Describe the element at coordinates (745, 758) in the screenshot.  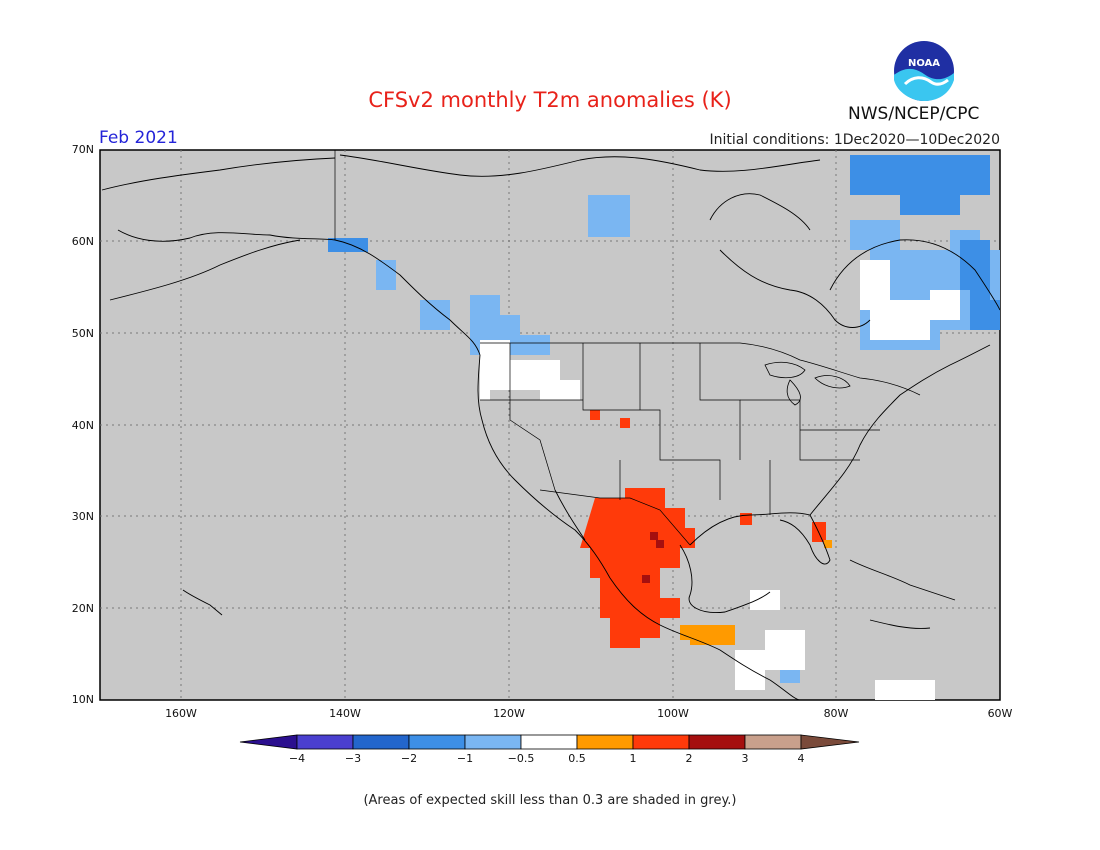
I see `colorbar-tick-label: 3` at that location.